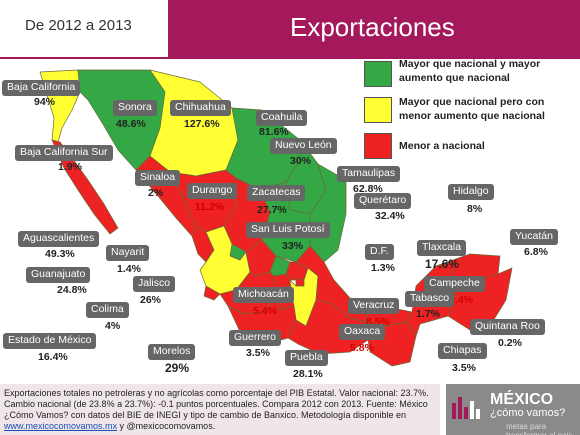 This screenshot has height=435, width=580. I want to click on state-value-guerrero: 3.5%, so click(258, 353).